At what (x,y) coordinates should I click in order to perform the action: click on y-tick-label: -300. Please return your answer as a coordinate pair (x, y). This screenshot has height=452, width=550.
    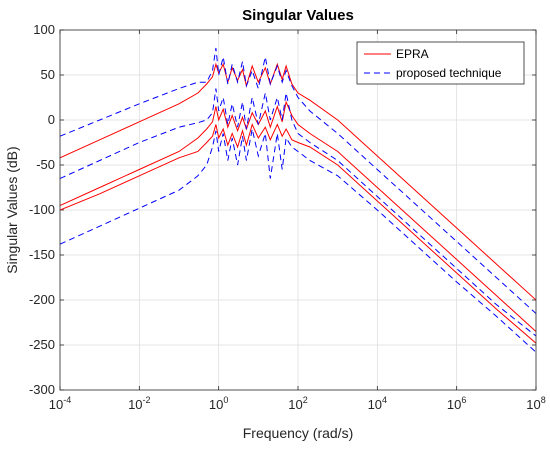
    Looking at the image, I should click on (42, 389).